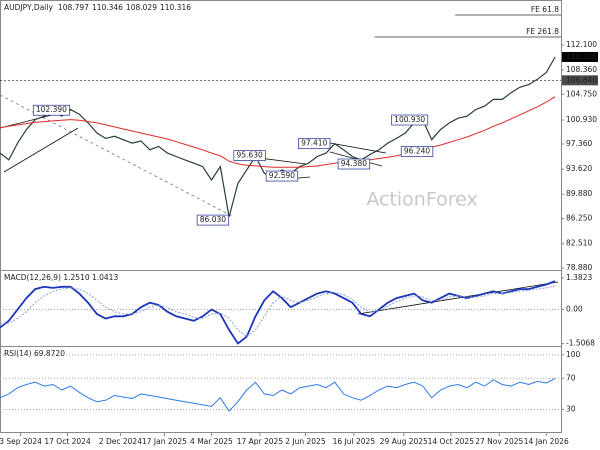 Image resolution: width=600 pixels, height=450 pixels. What do you see at coordinates (67, 441) in the screenshot?
I see `x-tick-label: 17 Oct 2024` at bounding box center [67, 441].